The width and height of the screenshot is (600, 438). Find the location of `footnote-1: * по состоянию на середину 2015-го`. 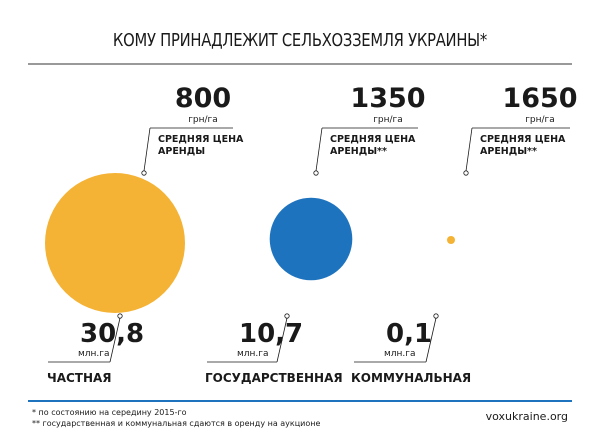

footnote-1: * по состоянию на середину 2015-го is located at coordinates (109, 412).